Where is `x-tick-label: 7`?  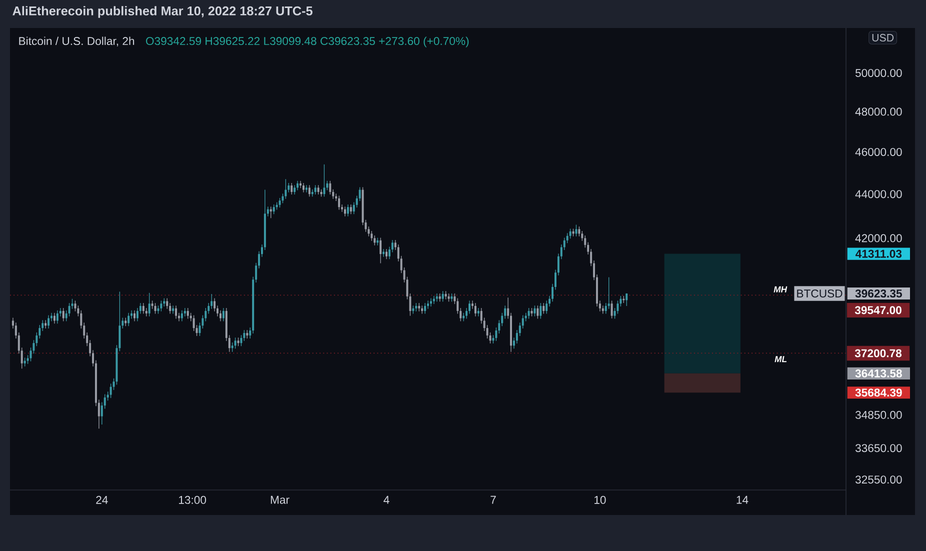
x-tick-label: 7 is located at coordinates (493, 500).